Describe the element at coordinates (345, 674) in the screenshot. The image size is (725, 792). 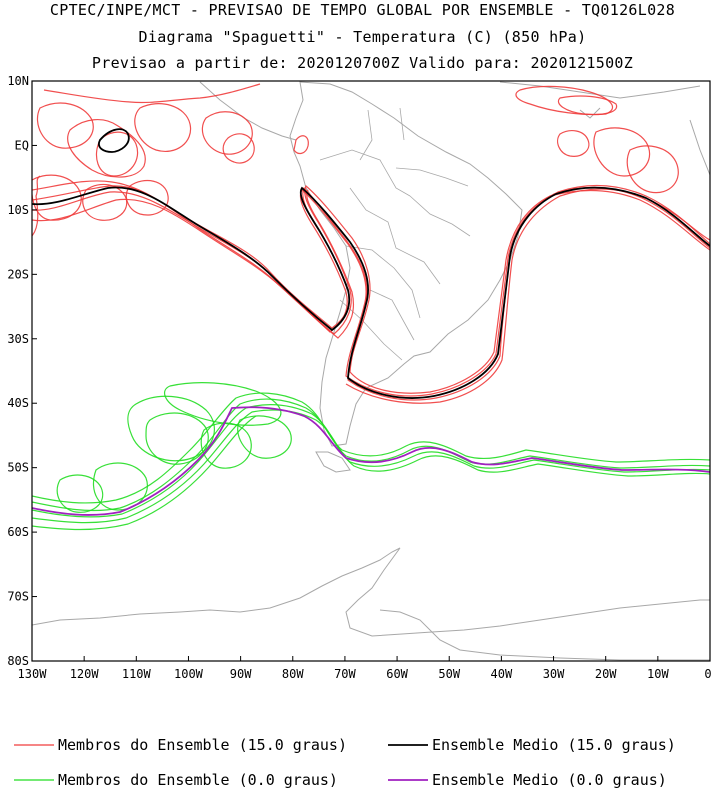
I see `lon-tick-label: 70W` at that location.